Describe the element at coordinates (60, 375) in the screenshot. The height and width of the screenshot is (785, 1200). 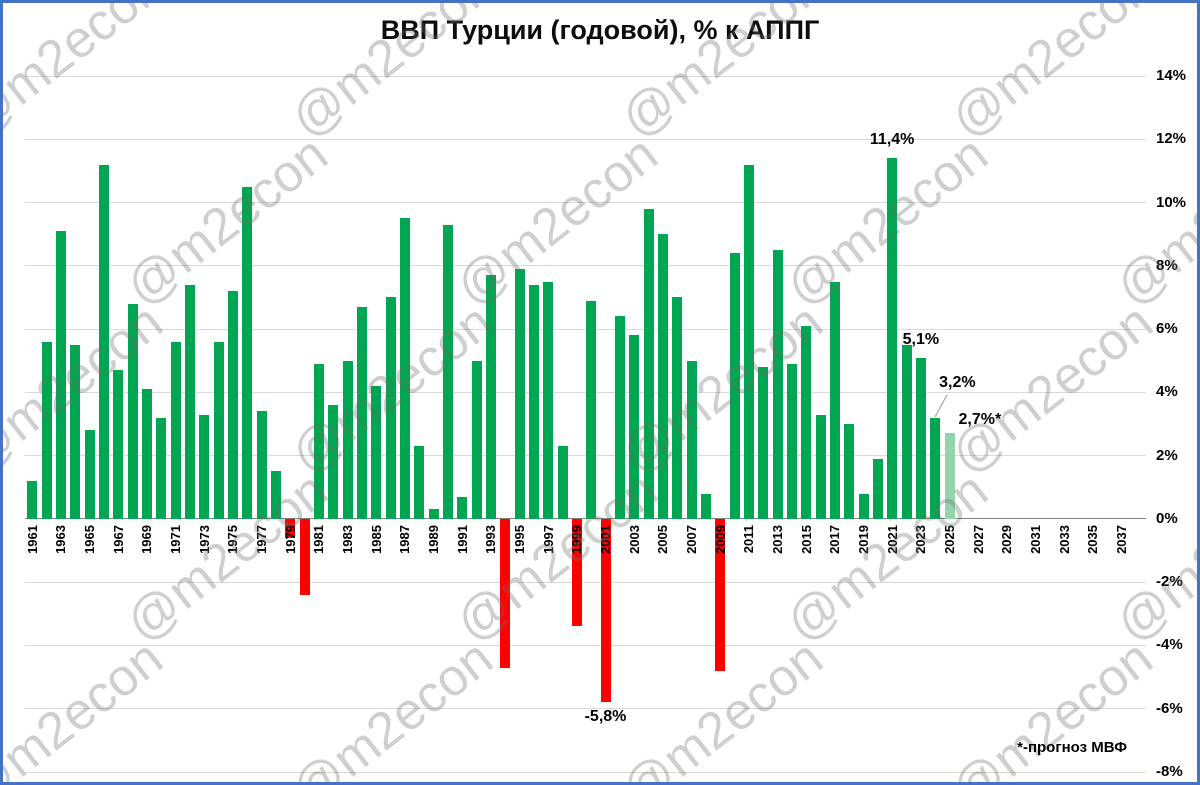
I see `bar-1963` at that location.